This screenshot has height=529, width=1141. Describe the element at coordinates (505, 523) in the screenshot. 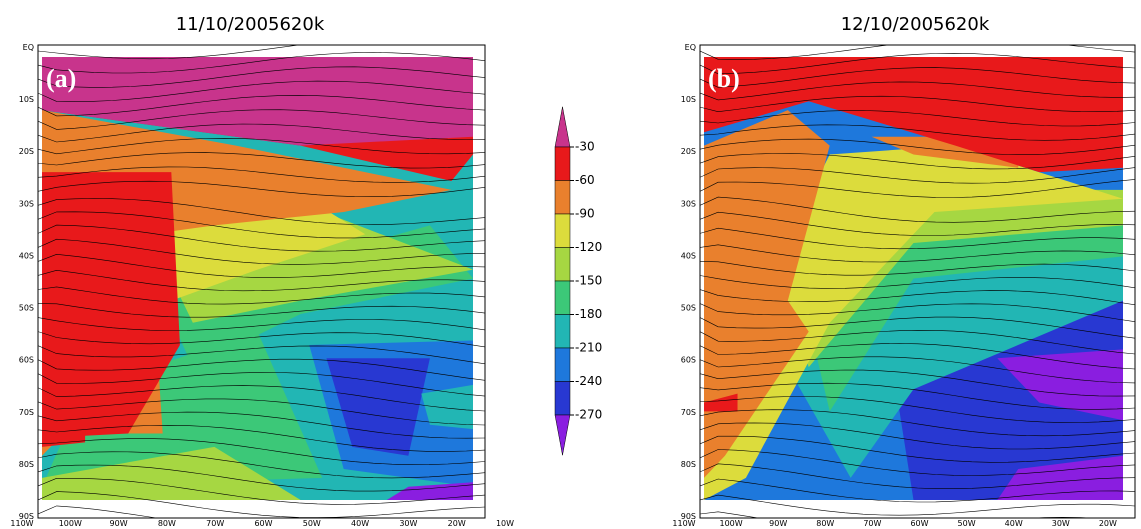

I see `lon-label: 10W` at that location.